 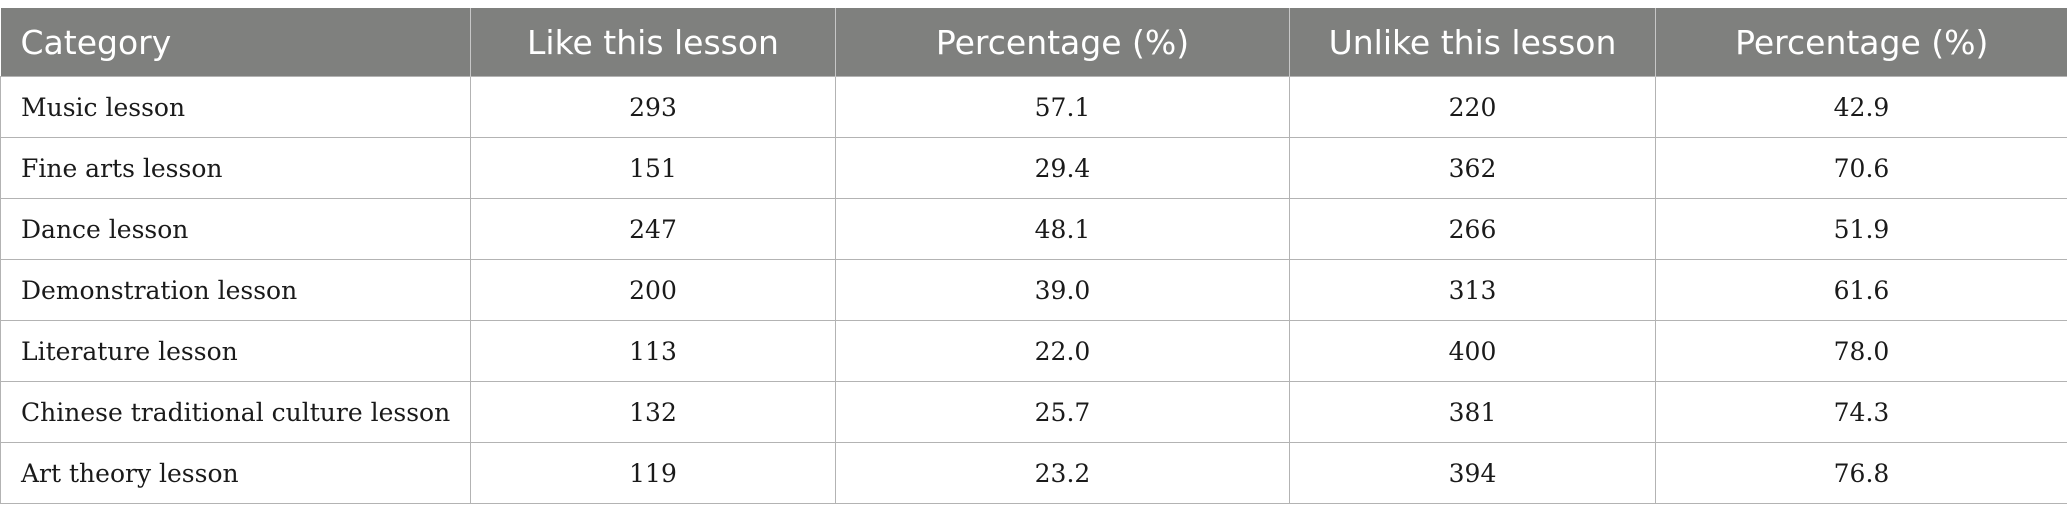 I want to click on cell-unlike-percentage: 76.8, so click(x=1861, y=473).